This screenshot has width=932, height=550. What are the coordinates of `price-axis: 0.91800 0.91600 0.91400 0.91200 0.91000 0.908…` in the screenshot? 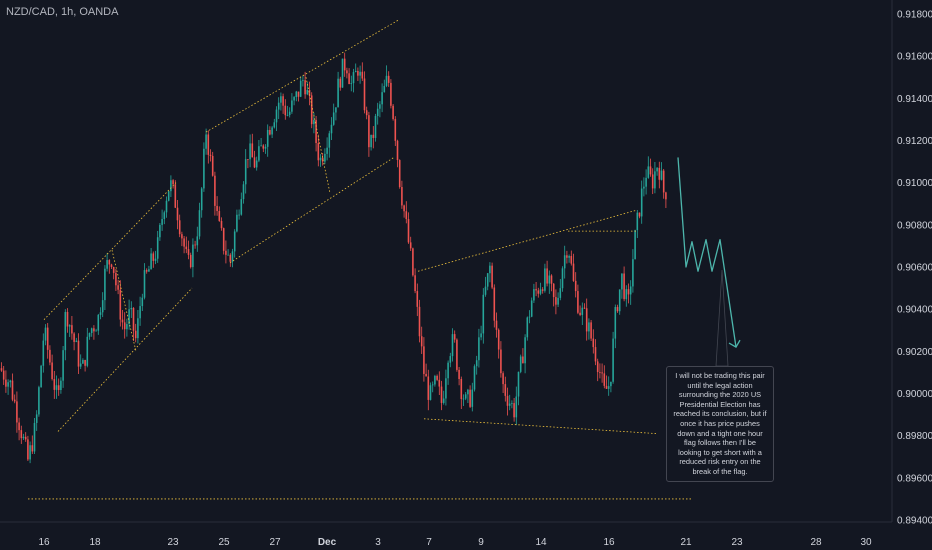 It's located at (914, 268).